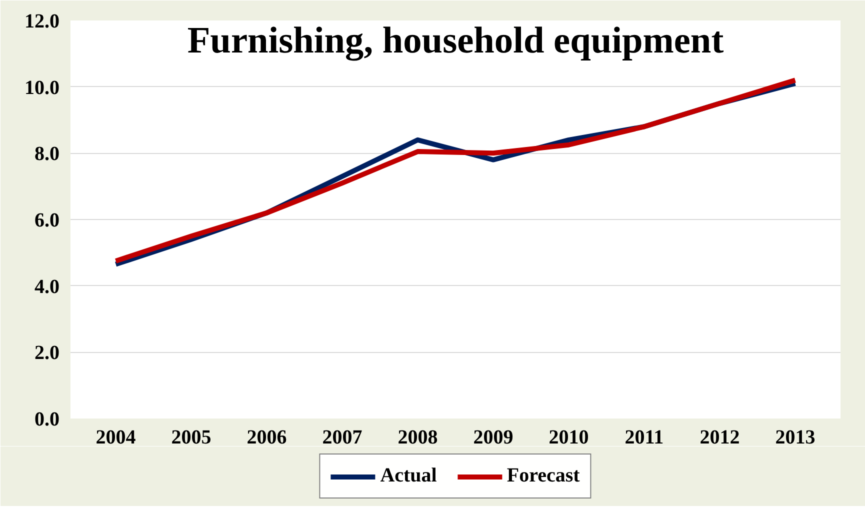 This screenshot has height=516, width=865. Describe the element at coordinates (42, 87) in the screenshot. I see `y-tick-label: 10.0` at that location.